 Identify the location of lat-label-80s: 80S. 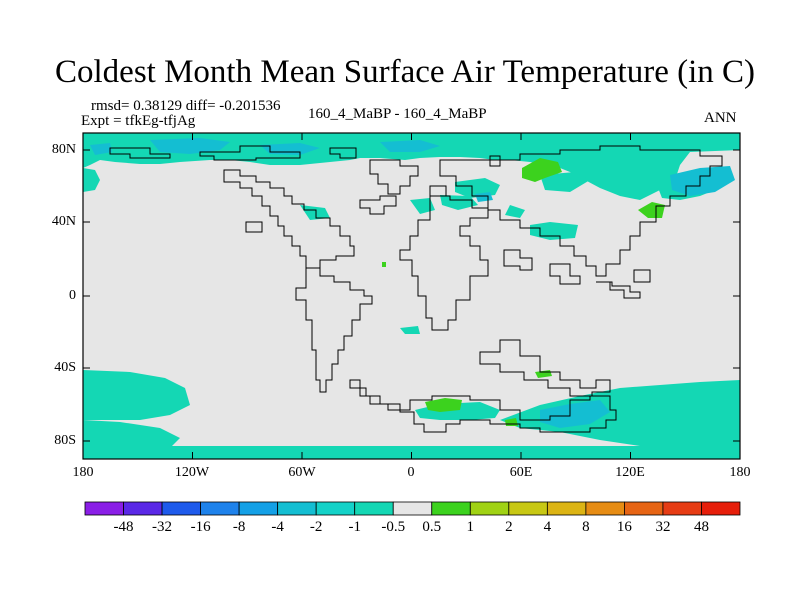
(65, 440).